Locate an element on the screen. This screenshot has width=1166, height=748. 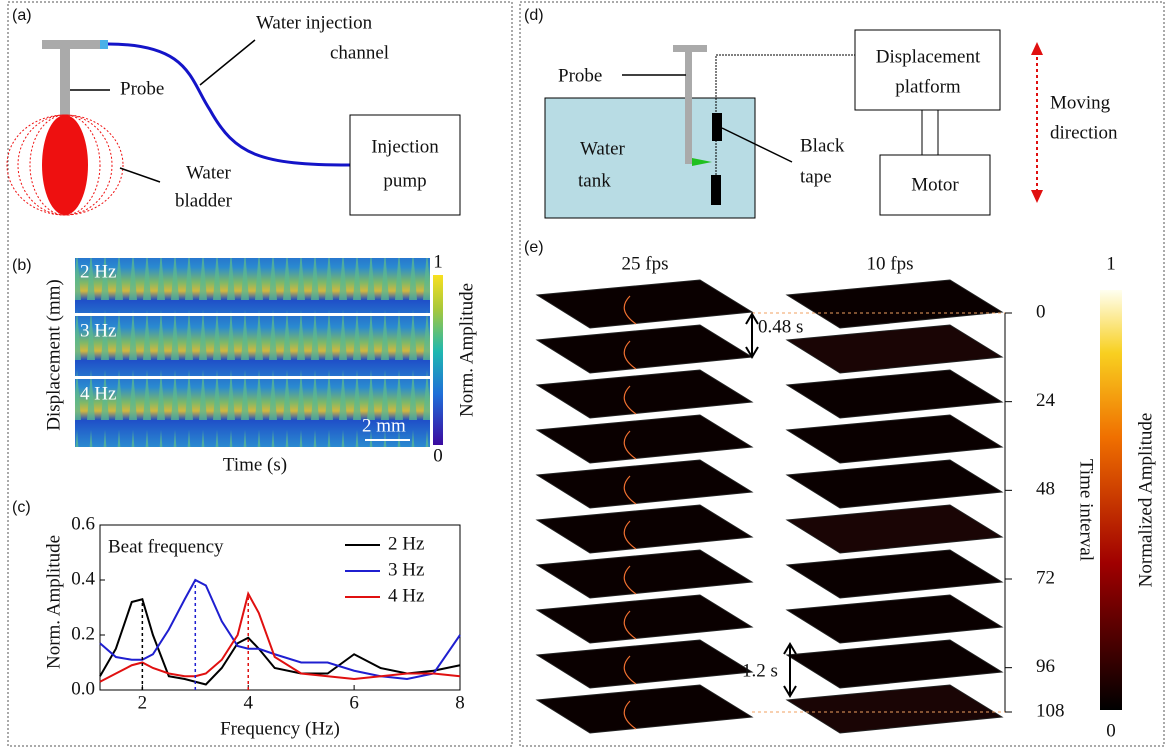
time-tick-label: 72 is located at coordinates (1045, 577).